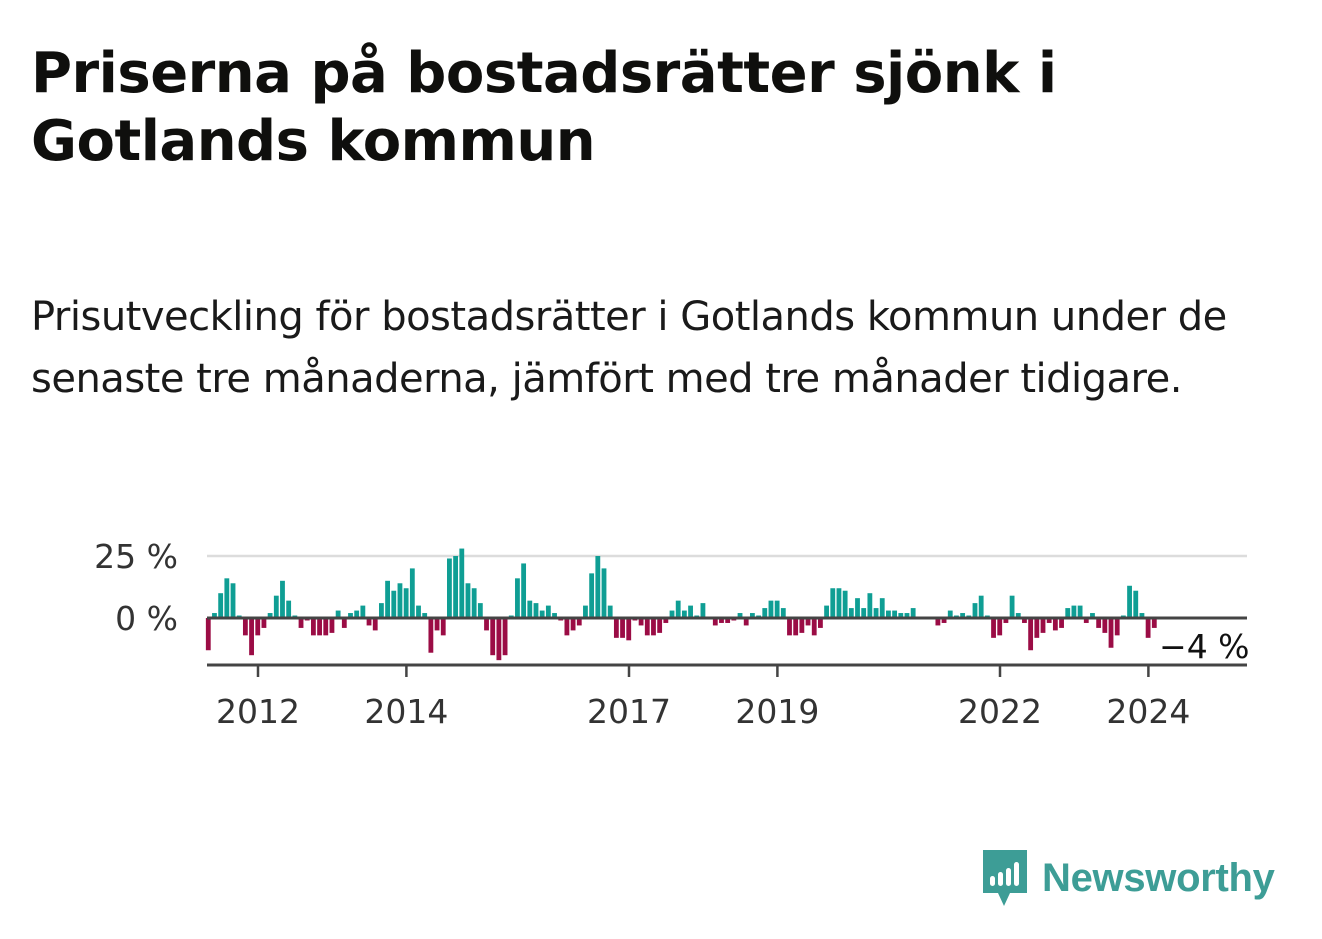  Describe the element at coordinates (136, 556) in the screenshot. I see `y-tick-label: 25 %` at that location.